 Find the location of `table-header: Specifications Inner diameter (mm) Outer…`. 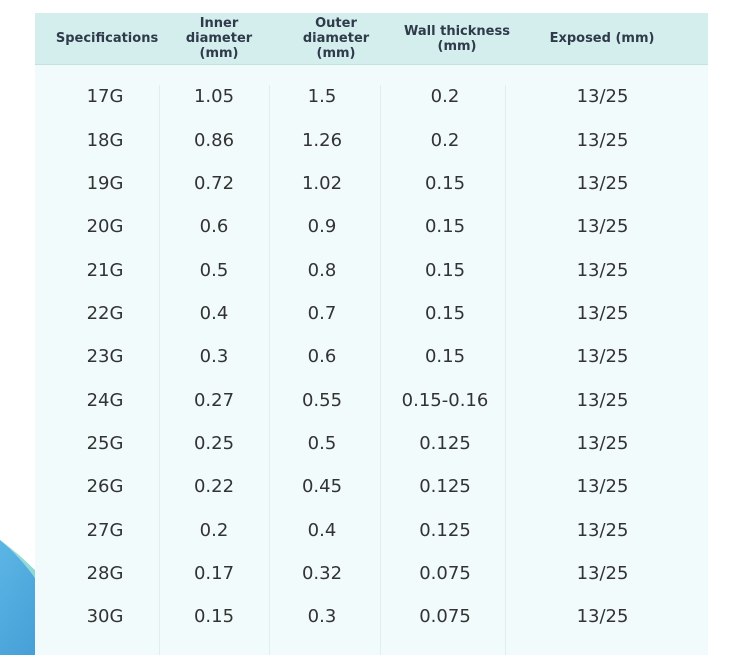

table-header: Specifications Inner diameter (mm) Outer… is located at coordinates (371, 39).